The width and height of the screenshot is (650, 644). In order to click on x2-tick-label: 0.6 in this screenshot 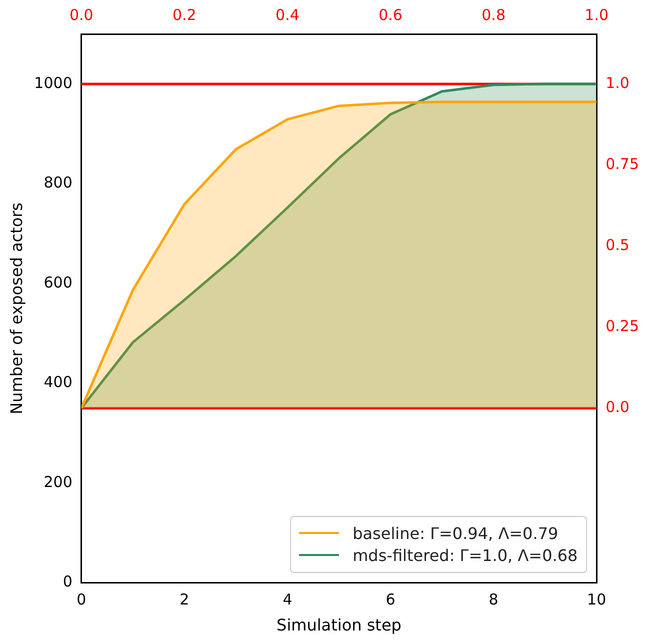, I will do `click(390, 15)`.